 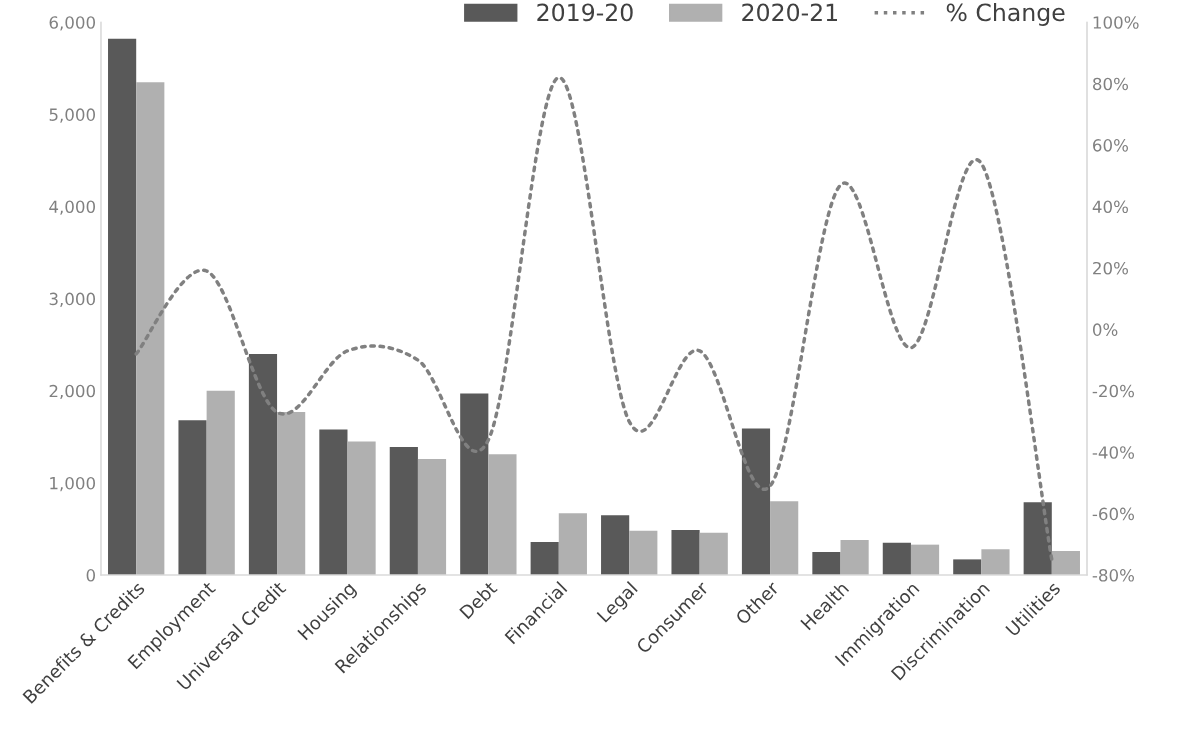 What do you see at coordinates (72, 299) in the screenshot?
I see `y-tick-label: 3,000` at bounding box center [72, 299].